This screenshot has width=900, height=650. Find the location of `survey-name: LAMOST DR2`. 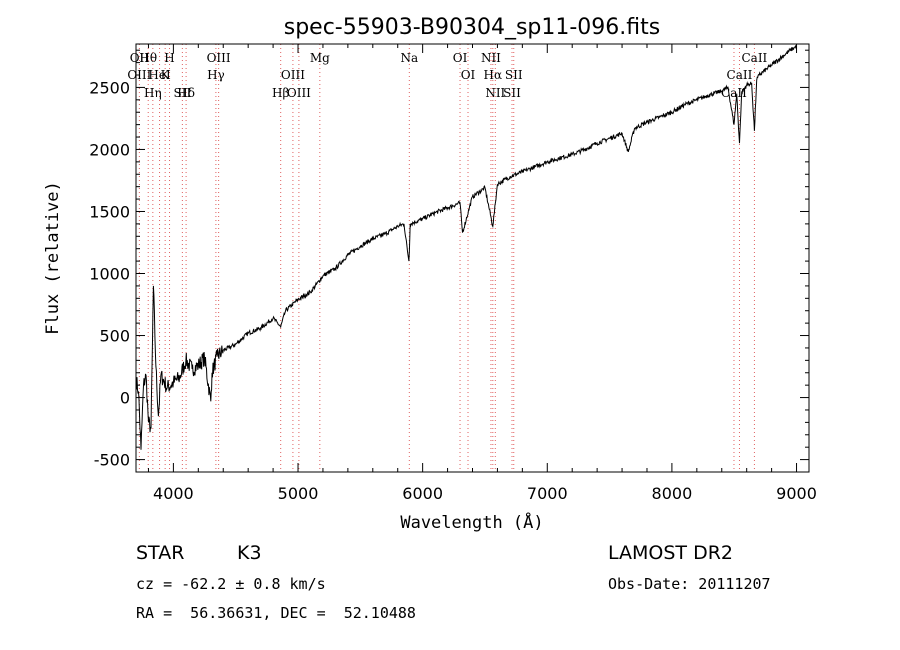

survey-name: LAMOST DR2 is located at coordinates (670, 553).